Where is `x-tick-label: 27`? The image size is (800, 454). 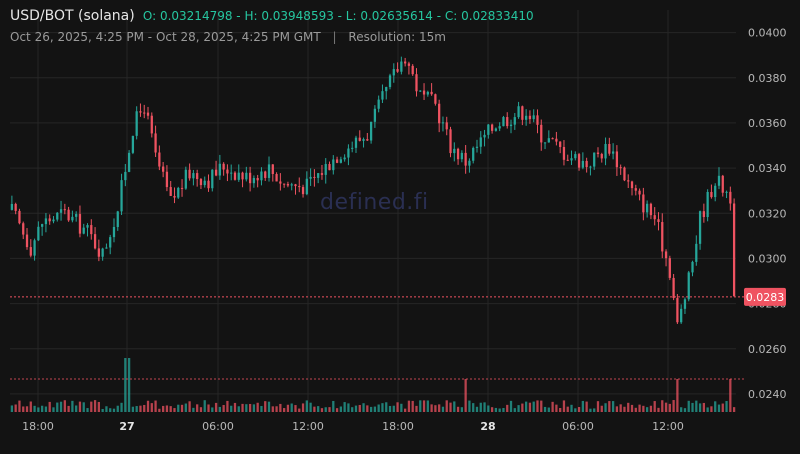 x-tick-label: 27 is located at coordinates (126, 426).